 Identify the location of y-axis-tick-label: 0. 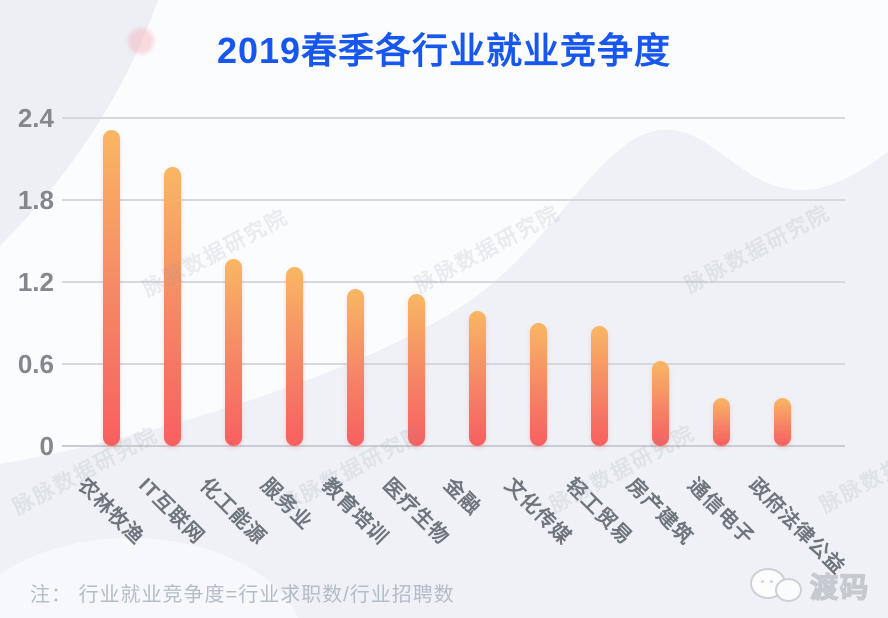
(46, 446).